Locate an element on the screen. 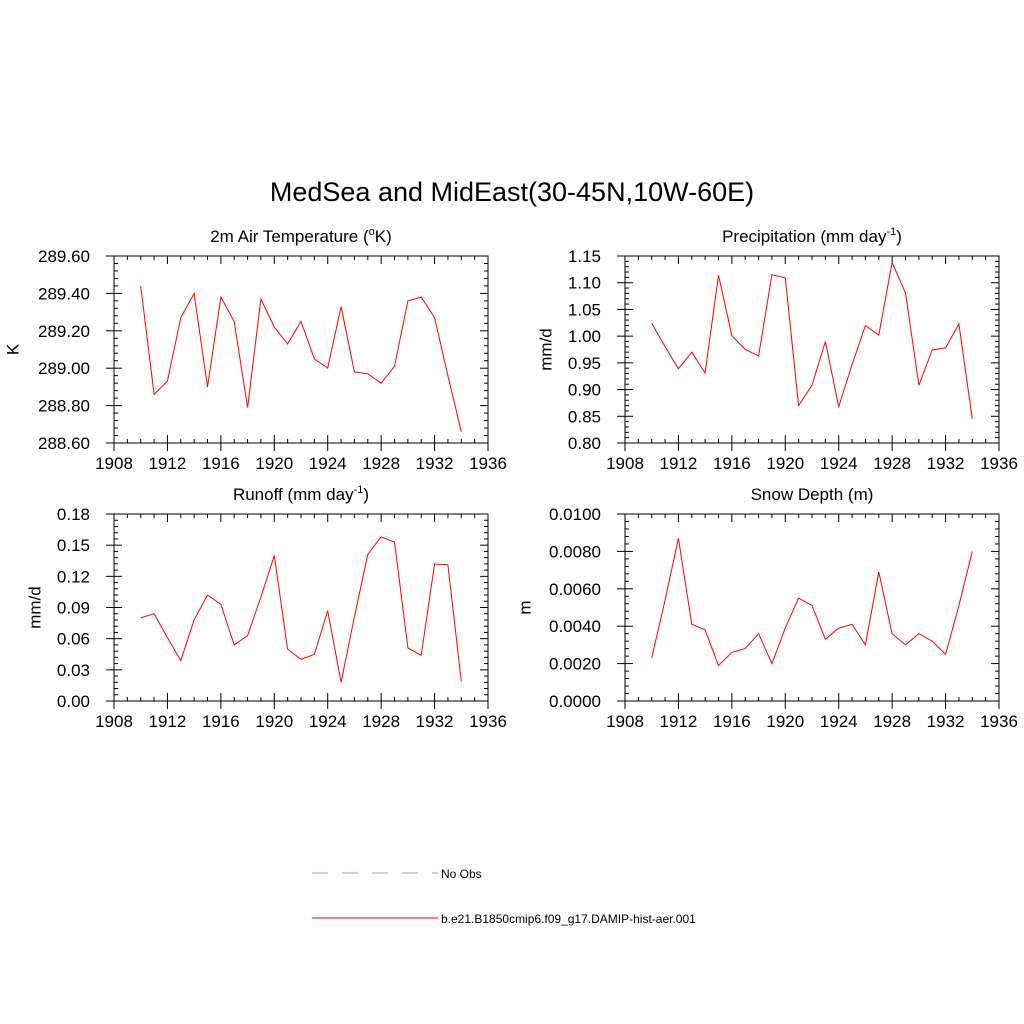 The height and width of the screenshot is (1024, 1024). panel-title: Runoff (mm day-1) is located at coordinates (301, 494).